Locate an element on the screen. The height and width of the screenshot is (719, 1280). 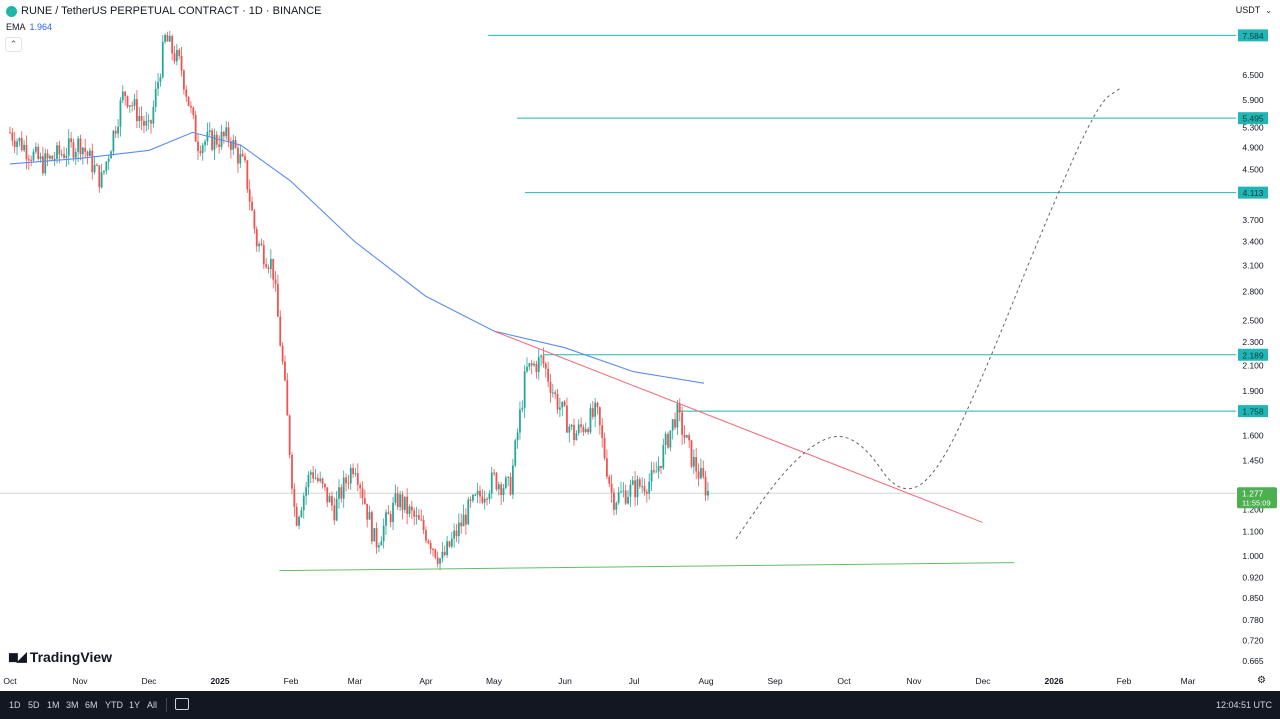
calendar-icon is located at coordinates (182, 704).